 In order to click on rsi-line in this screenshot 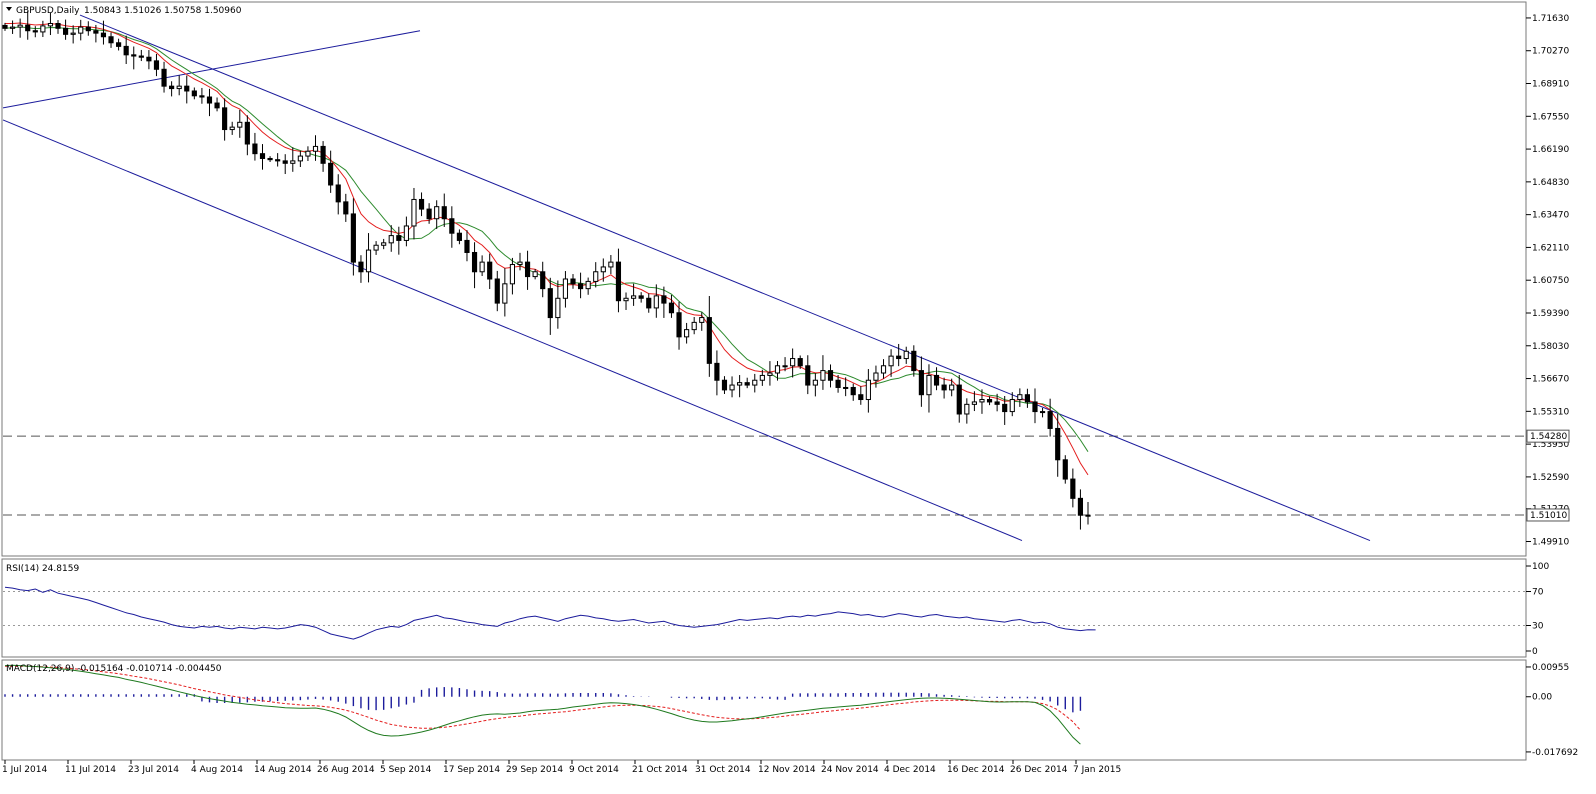, I will do `click(550, 613)`.